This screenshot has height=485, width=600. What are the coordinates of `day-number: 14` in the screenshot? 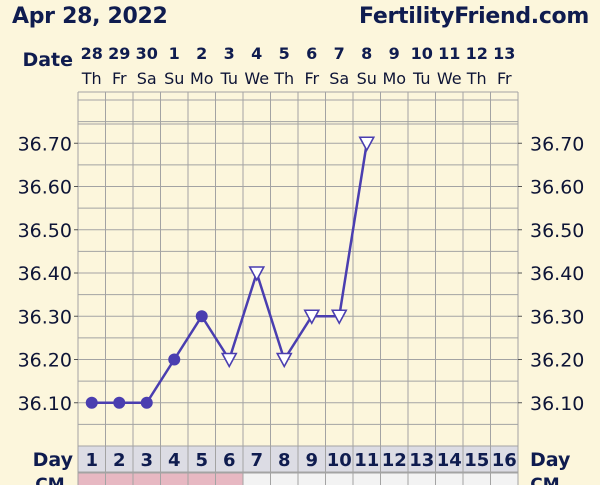 It's located at (449, 460).